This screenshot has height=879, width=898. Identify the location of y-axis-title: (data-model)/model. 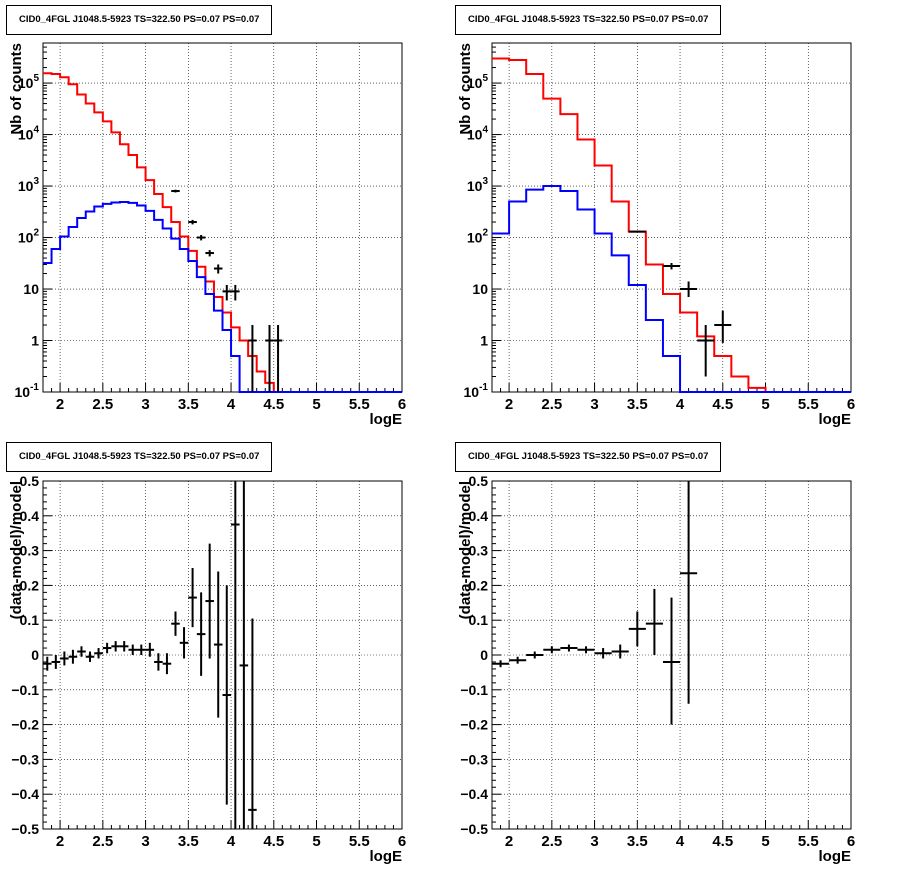
(465, 550).